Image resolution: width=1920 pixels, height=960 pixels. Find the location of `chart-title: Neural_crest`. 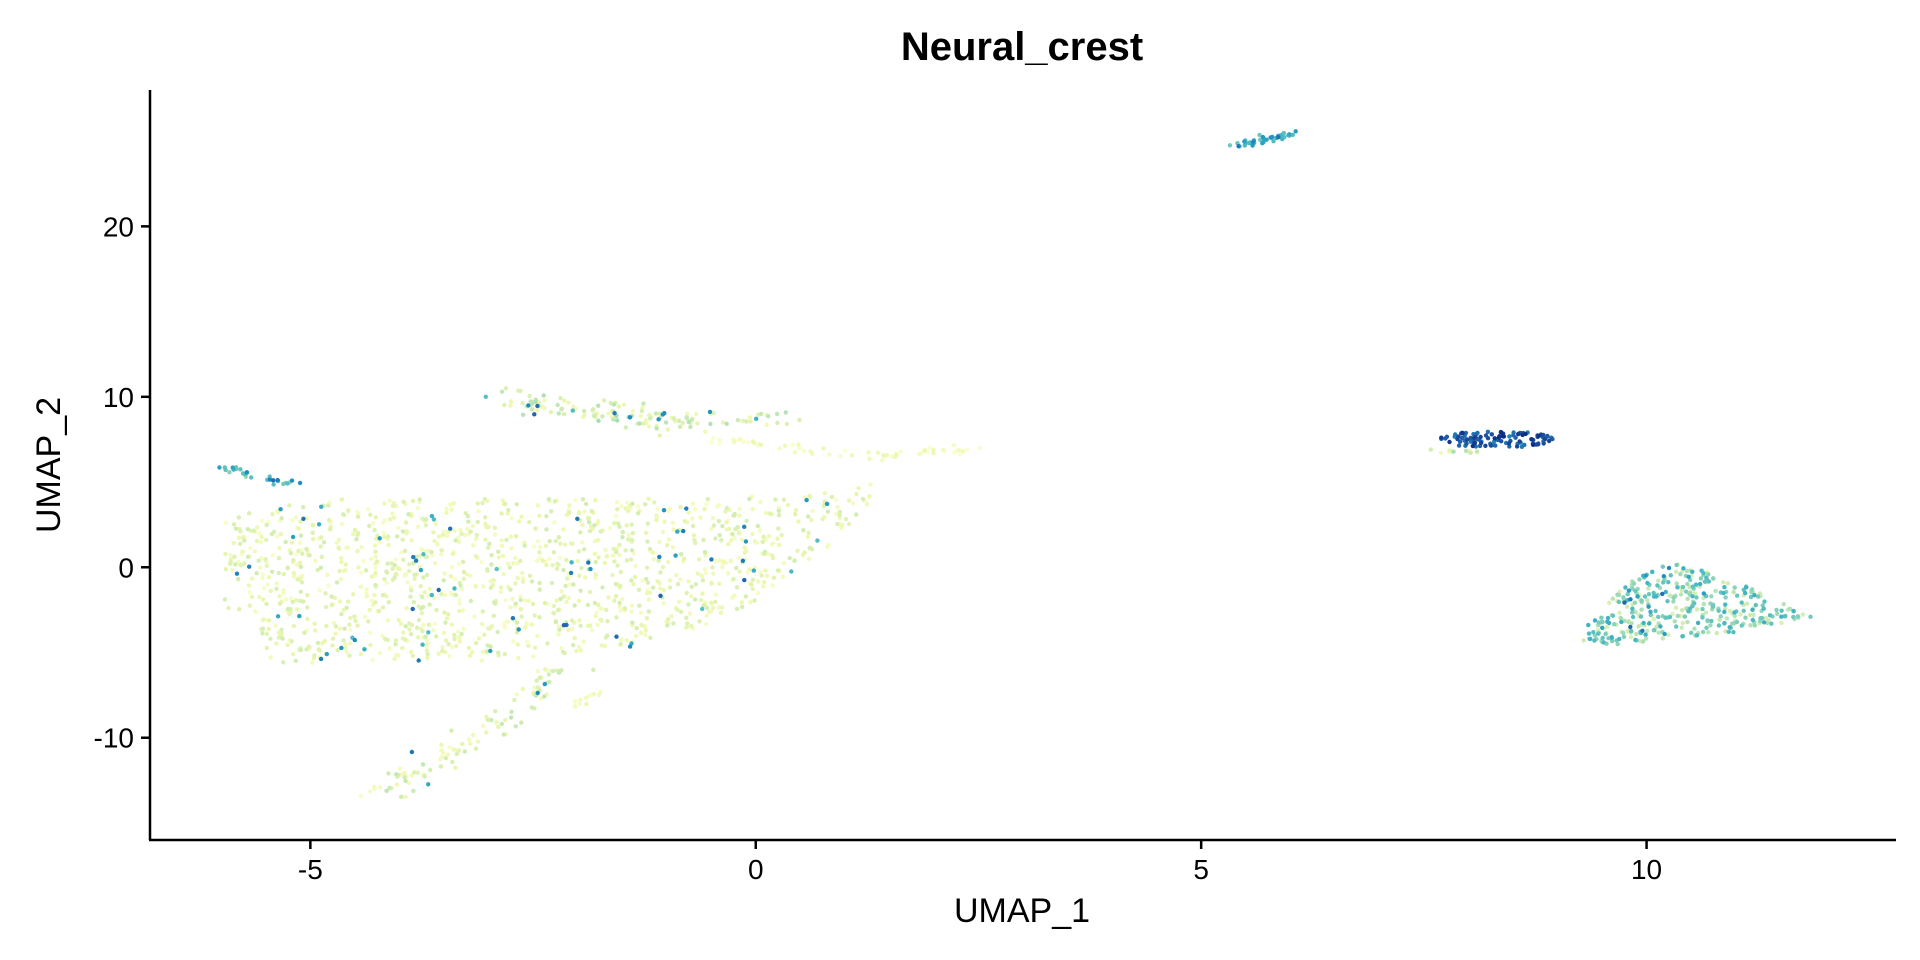

chart-title: Neural_crest is located at coordinates (1022, 47).